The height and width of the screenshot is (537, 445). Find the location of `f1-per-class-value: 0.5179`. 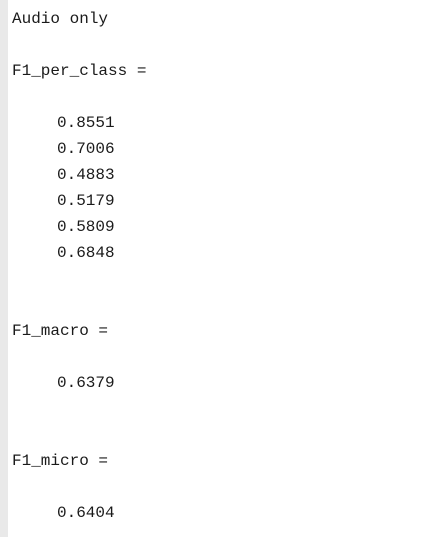

f1-per-class-value: 0.5179 is located at coordinates (86, 201).